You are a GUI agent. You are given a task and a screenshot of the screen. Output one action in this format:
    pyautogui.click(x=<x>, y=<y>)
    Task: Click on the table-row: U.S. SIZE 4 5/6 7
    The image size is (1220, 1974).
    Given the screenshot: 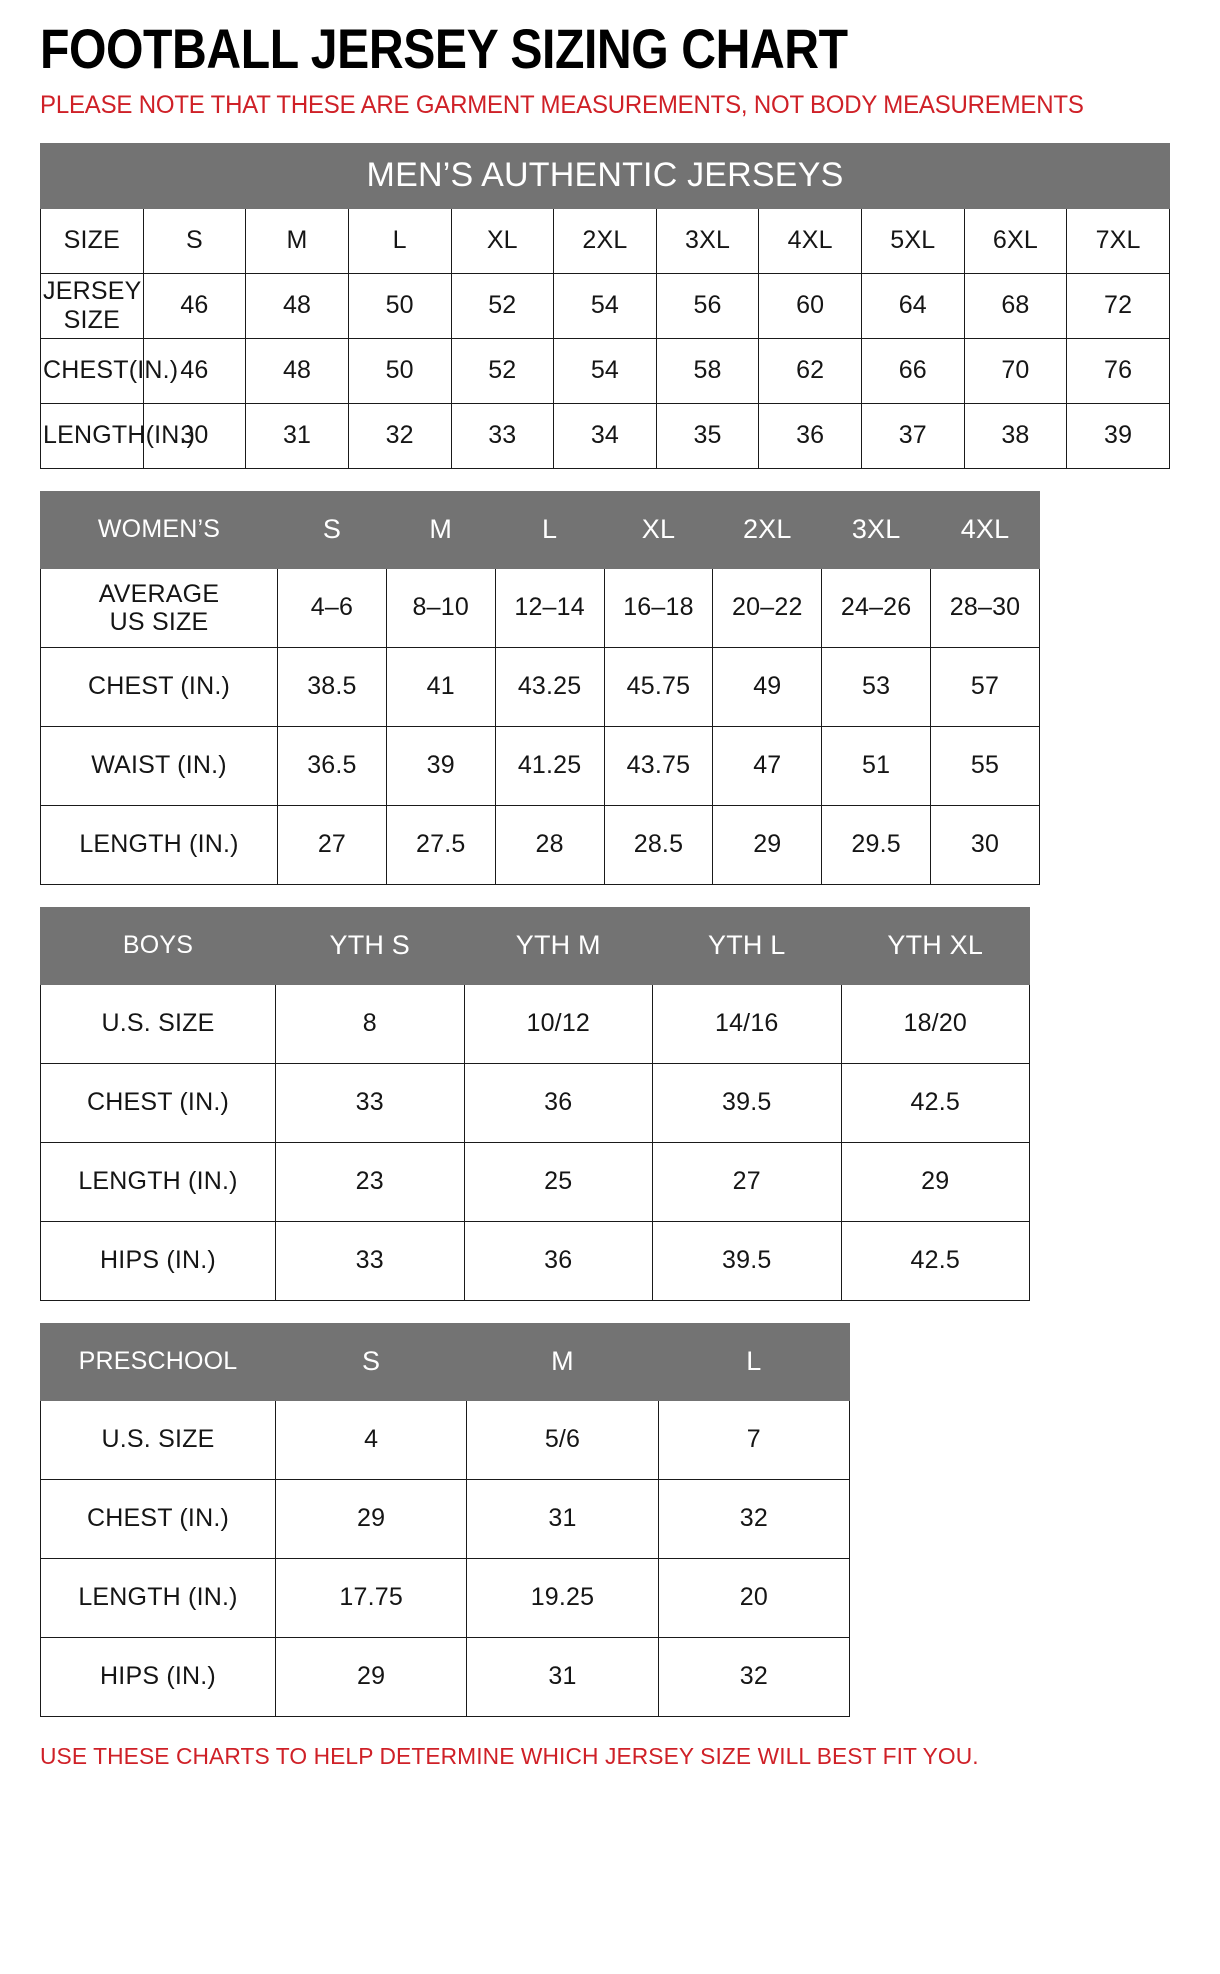 What is the action you would take?
    pyautogui.click(x=445, y=1439)
    